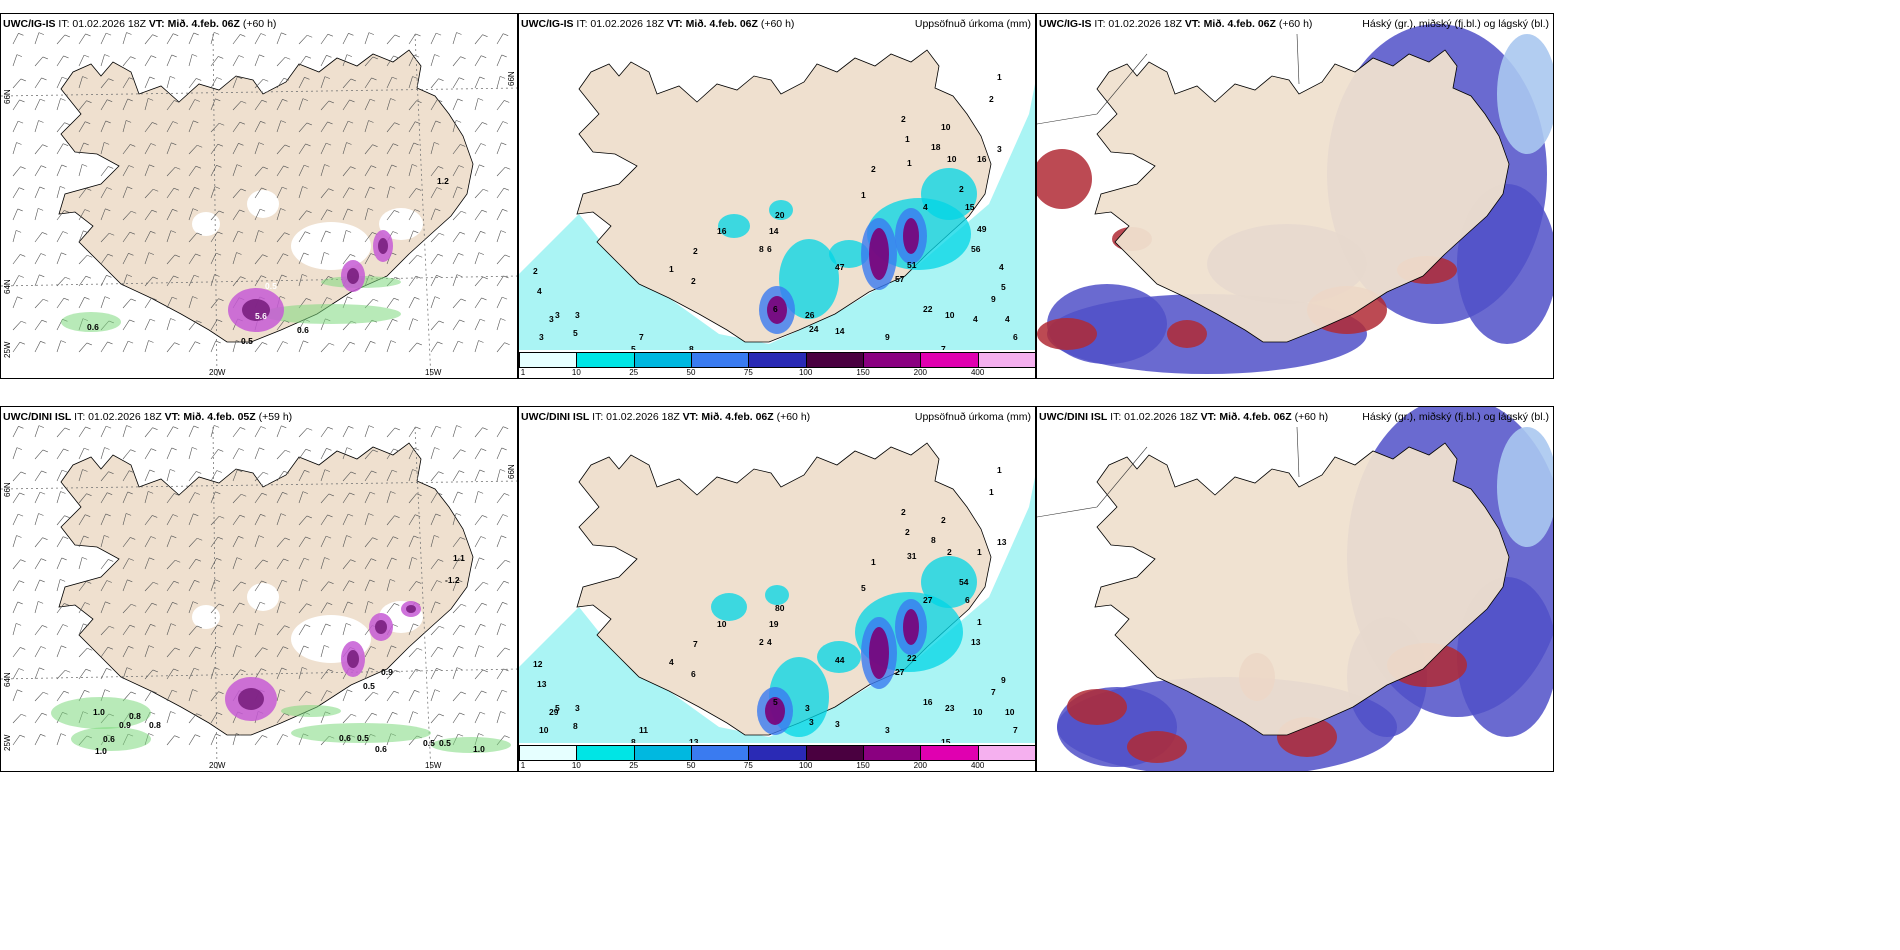 The height and width of the screenshot is (950, 1900). Describe the element at coordinates (101, 713) in the screenshot. I see `green-shading` at that location.